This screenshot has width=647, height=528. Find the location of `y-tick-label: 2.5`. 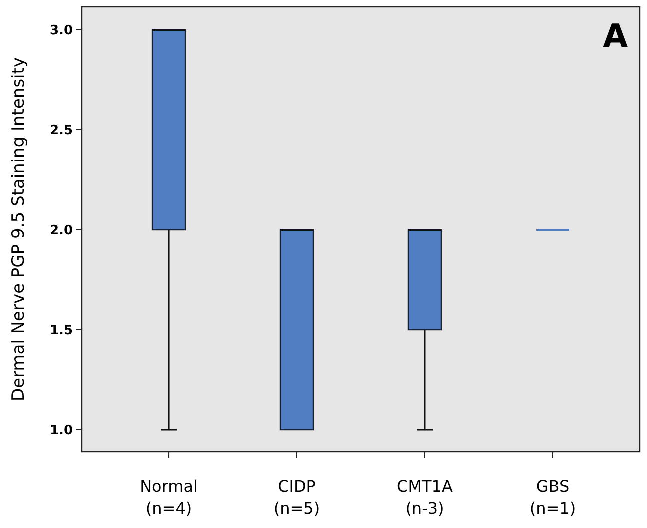

y-tick-label: 2.5 is located at coordinates (61, 131).